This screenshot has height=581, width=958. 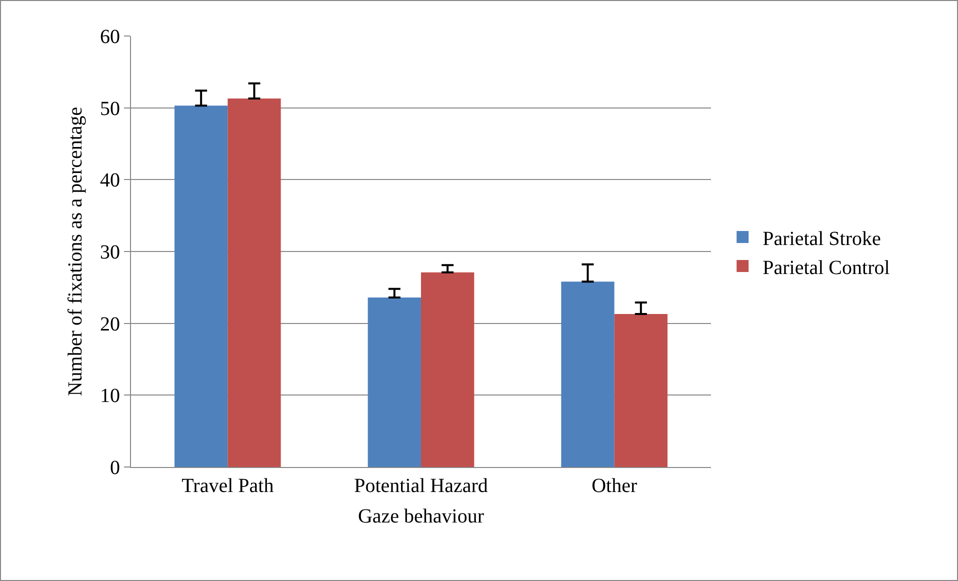 I want to click on y-tick-label: 20, so click(x=110, y=324).